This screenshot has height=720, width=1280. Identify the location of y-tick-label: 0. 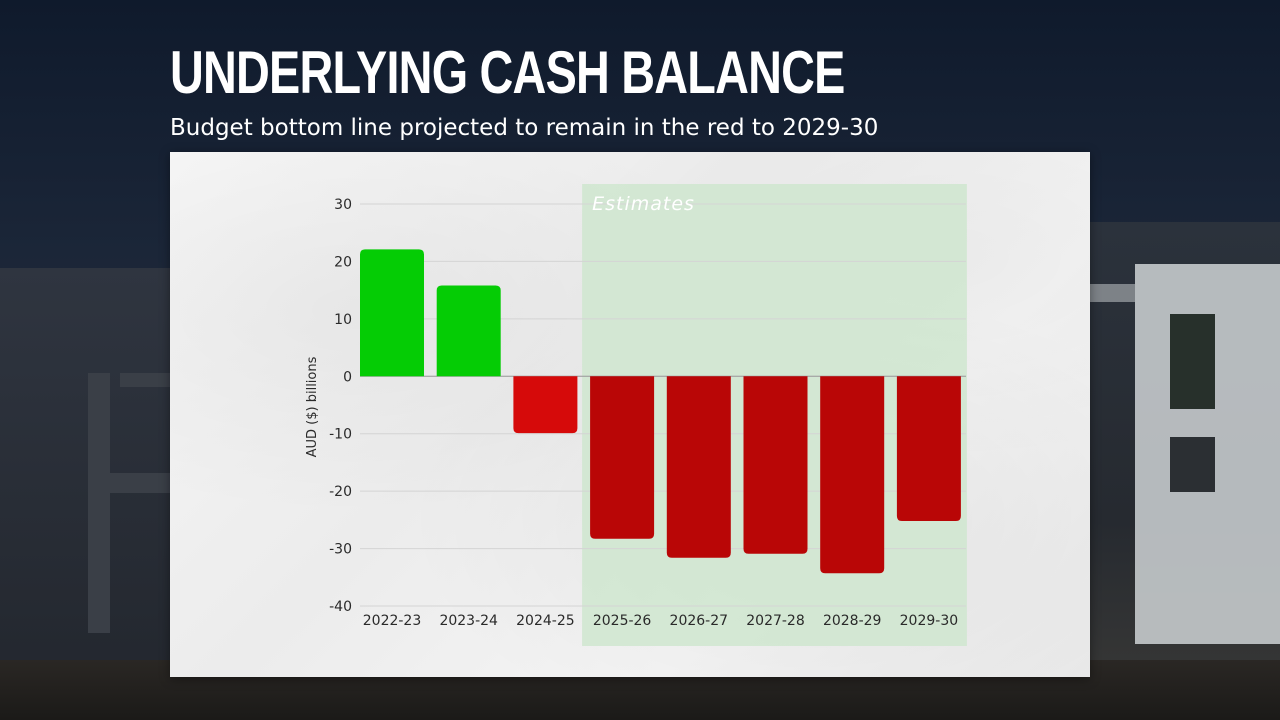
(347, 377).